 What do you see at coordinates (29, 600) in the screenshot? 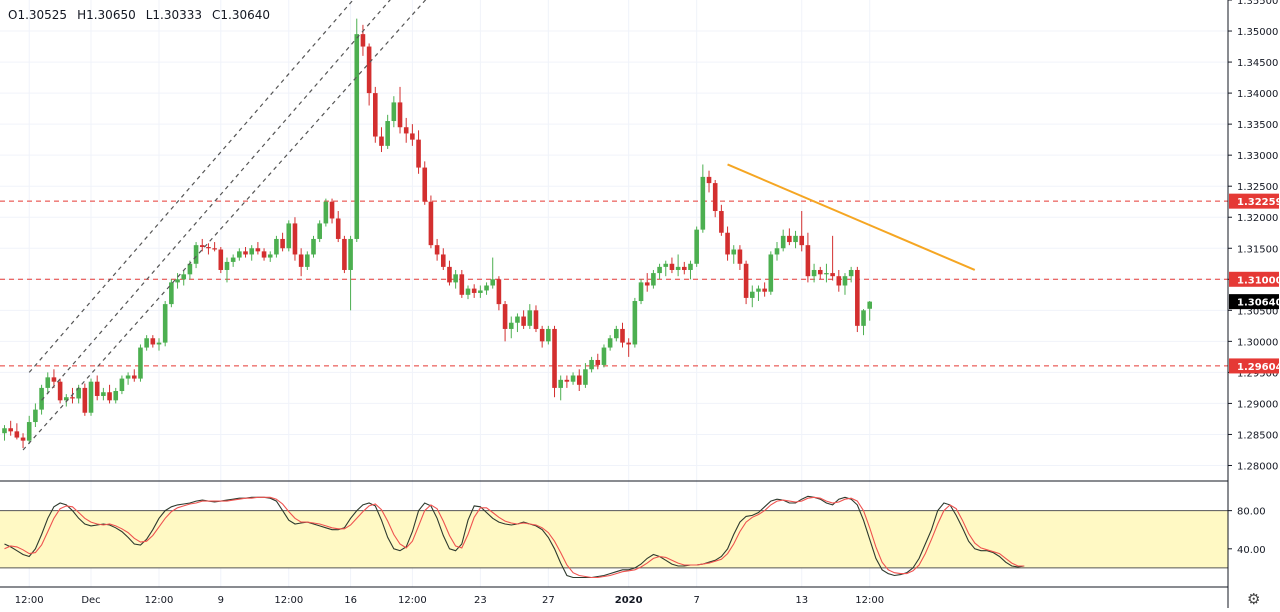
I see `x-tick-label: 12:00` at bounding box center [29, 600].